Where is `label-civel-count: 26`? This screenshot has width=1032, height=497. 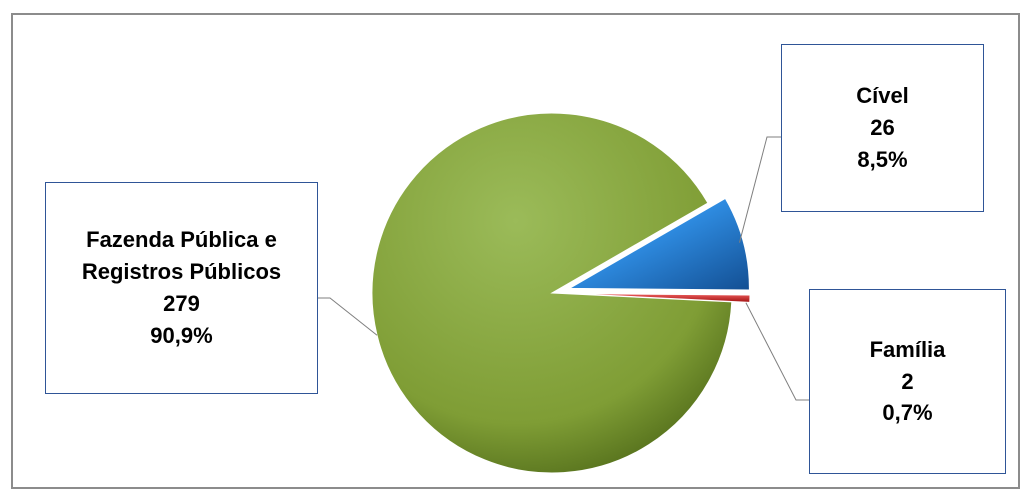
label-civel-count: 26 is located at coordinates (882, 128).